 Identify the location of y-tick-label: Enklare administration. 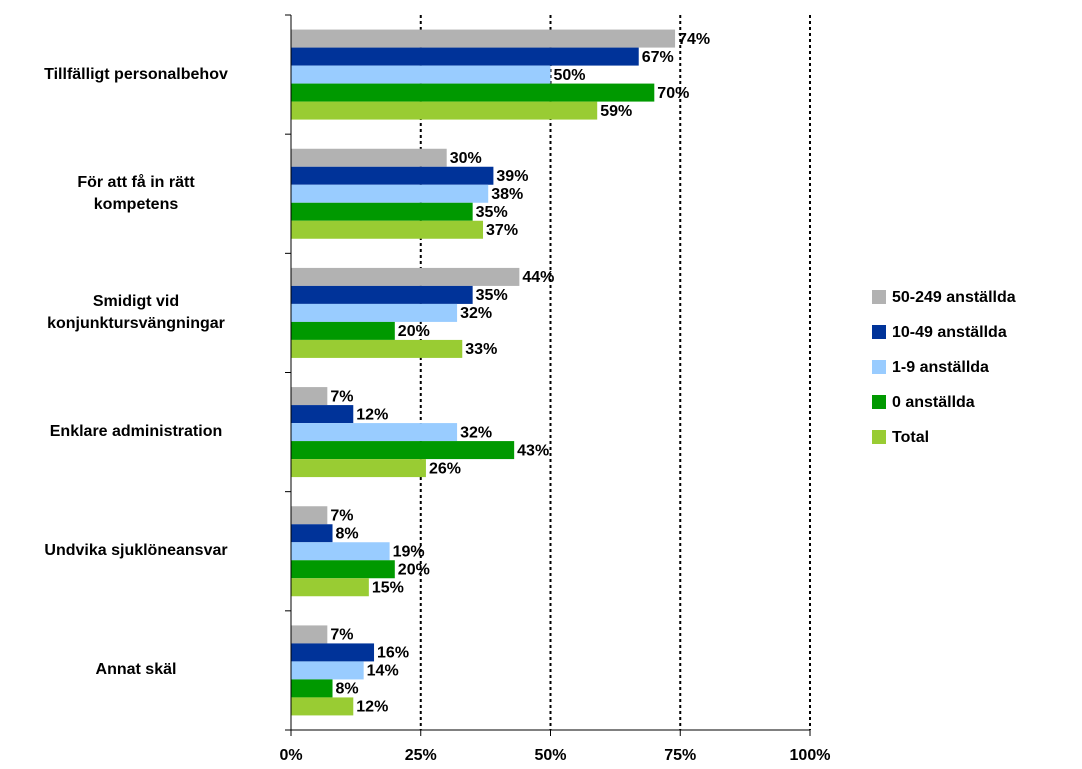
(136, 432).